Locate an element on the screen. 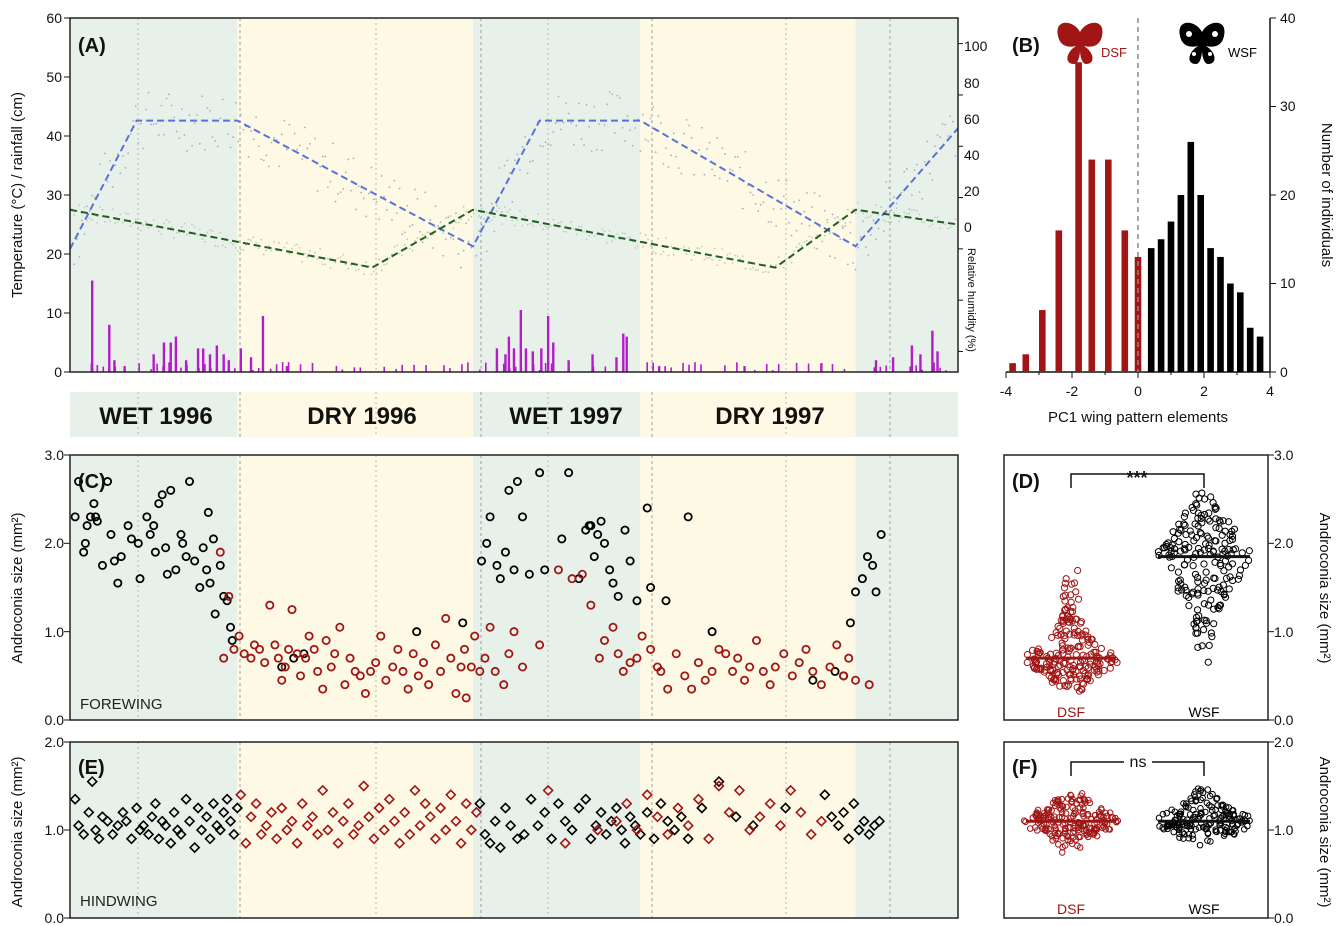 The image size is (1342, 926). panel-f-significance: ns is located at coordinates (1138, 762).